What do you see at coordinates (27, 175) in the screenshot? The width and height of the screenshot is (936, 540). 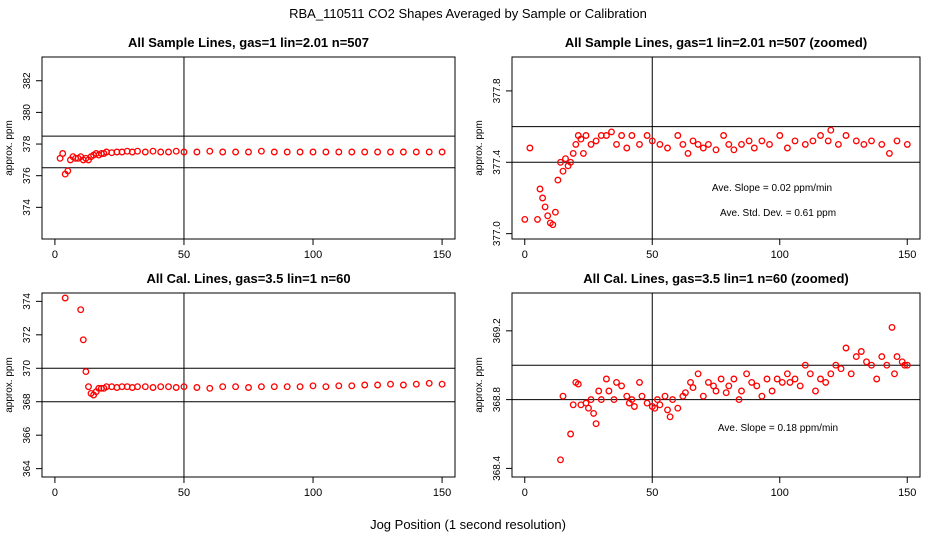 I see `y-tick-label: 376` at bounding box center [27, 175].